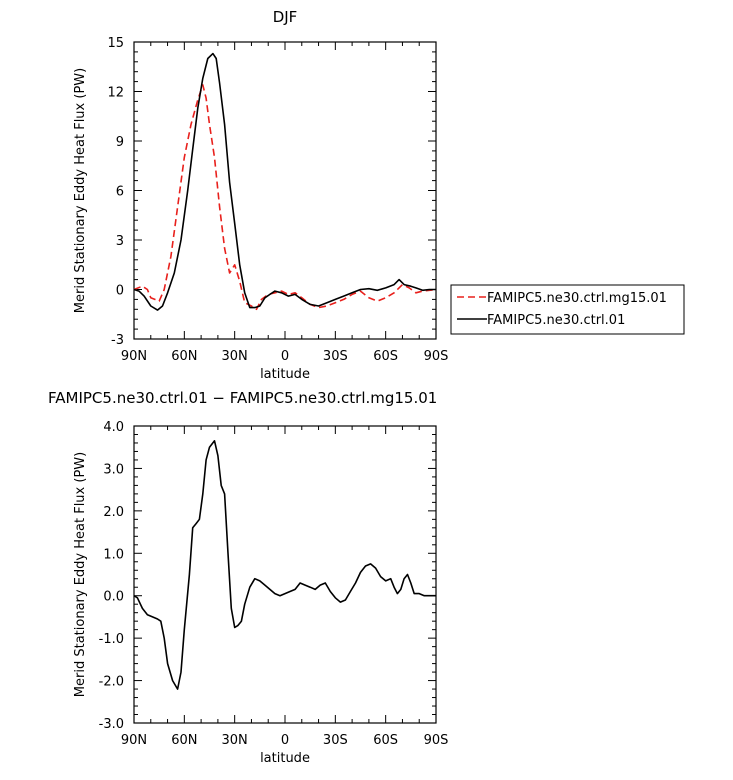 The height and width of the screenshot is (780, 733). Describe the element at coordinates (115, 93) in the screenshot. I see `y-tick-label: 12` at that location.